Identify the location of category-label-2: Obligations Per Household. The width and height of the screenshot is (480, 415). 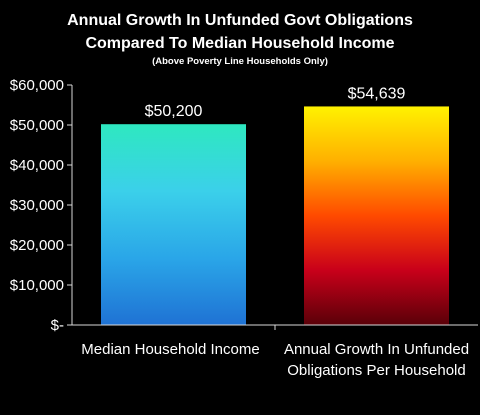
(376, 370).